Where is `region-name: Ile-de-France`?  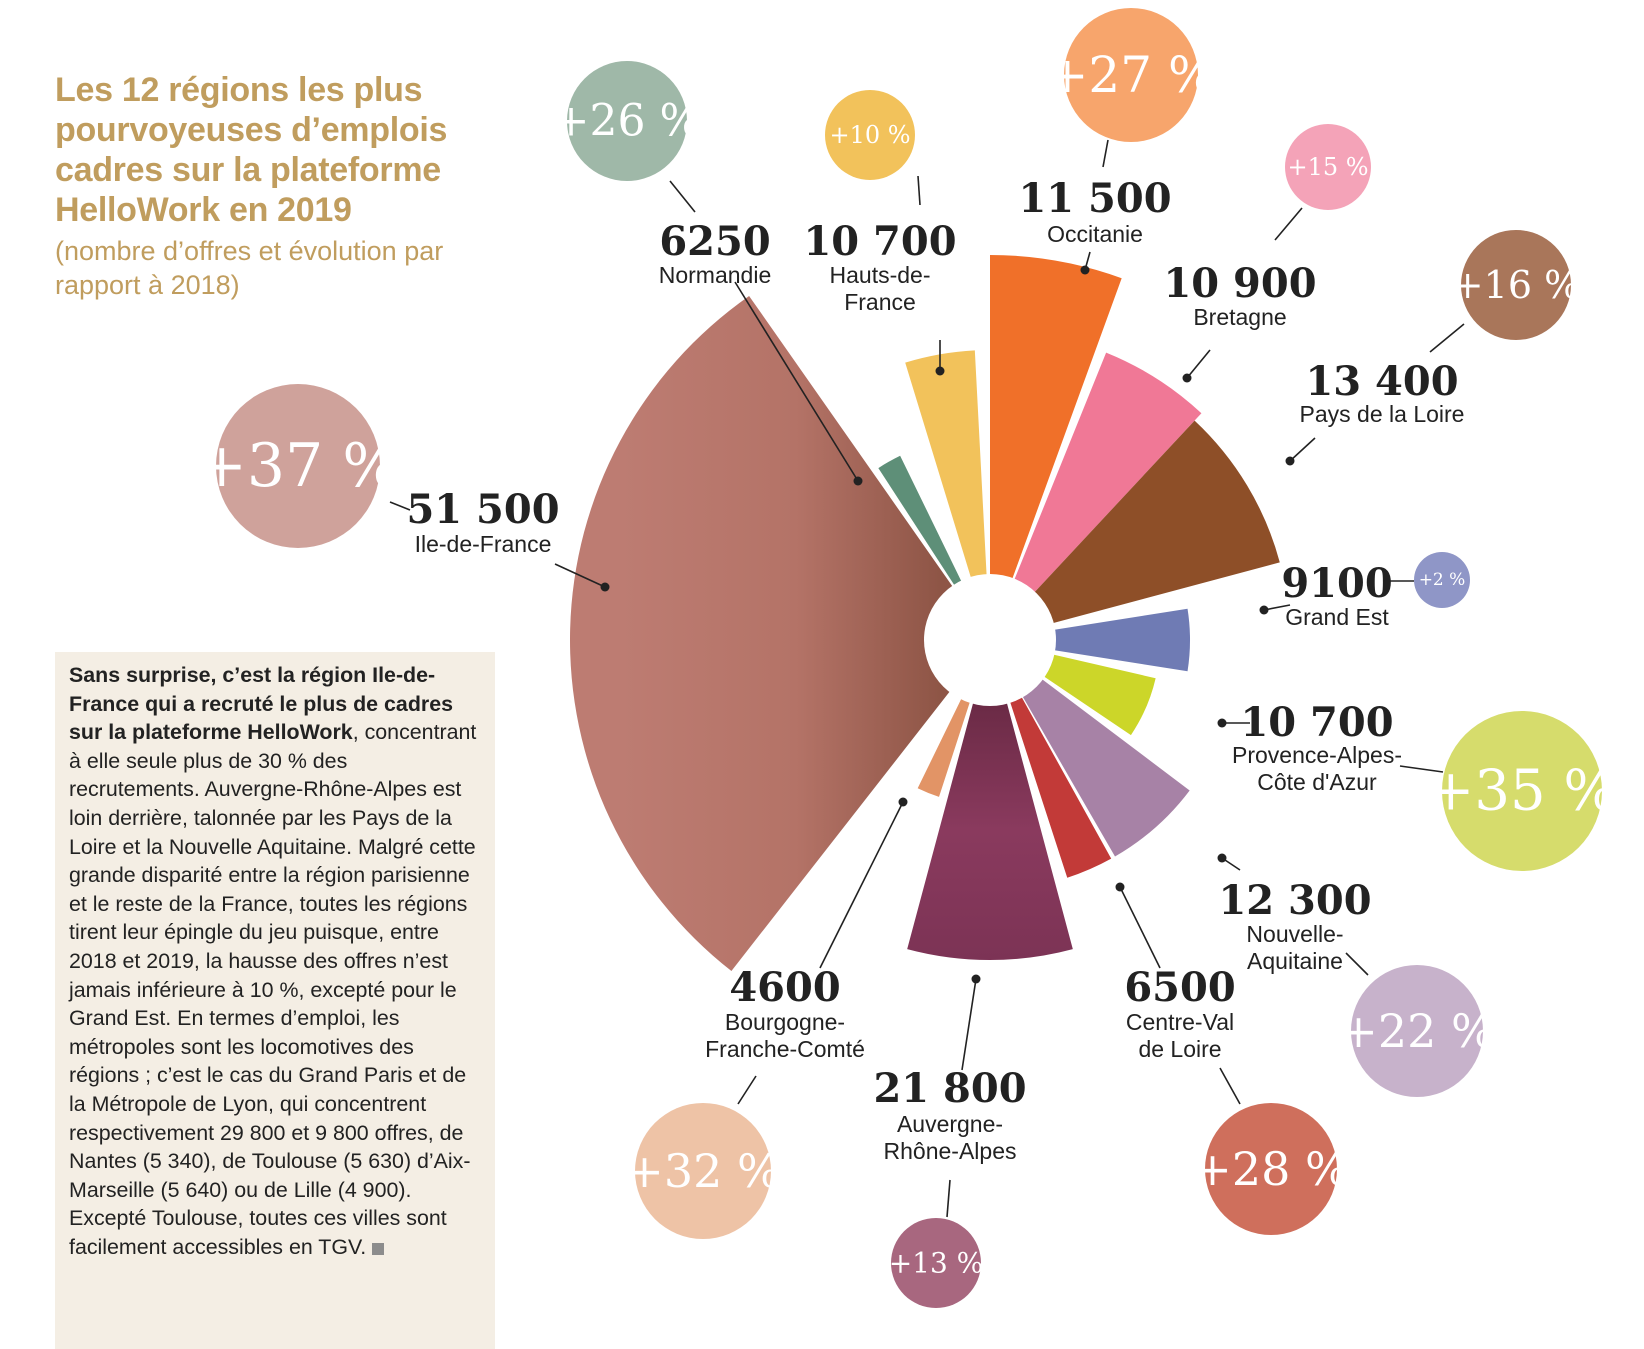
region-name: Ile-de-France is located at coordinates (483, 544).